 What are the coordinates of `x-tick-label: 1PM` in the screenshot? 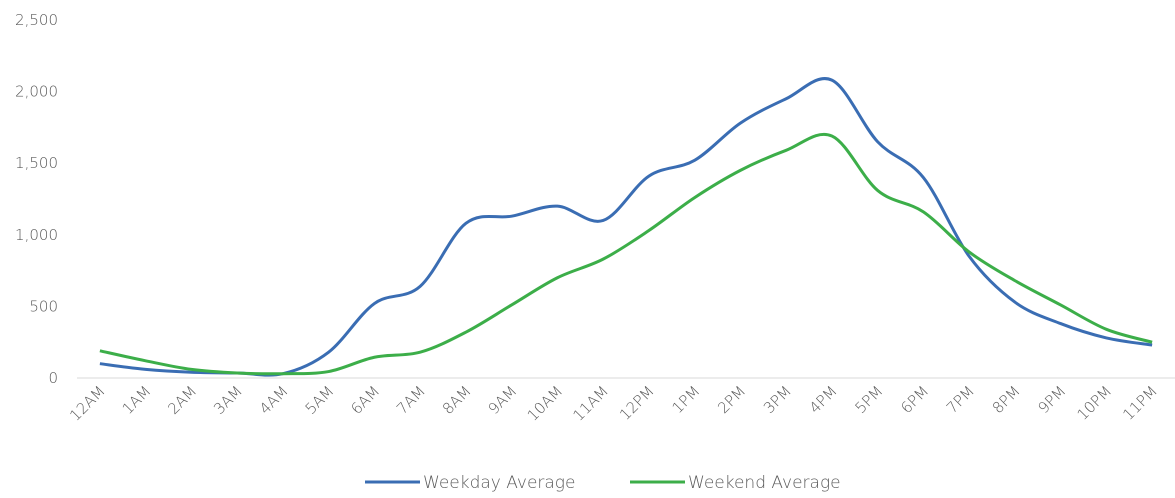 It's located at (685, 399).